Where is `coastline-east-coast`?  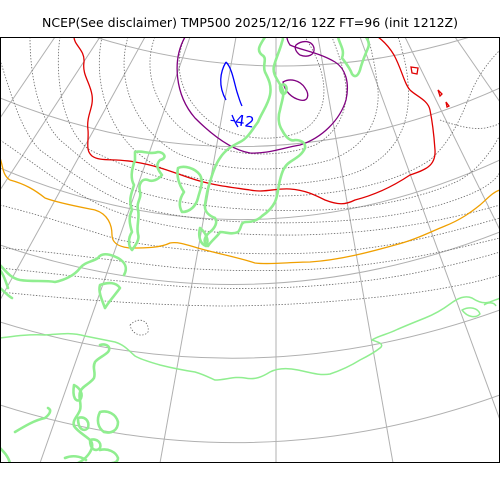 coastline-east-coast is located at coordinates (50, 434).